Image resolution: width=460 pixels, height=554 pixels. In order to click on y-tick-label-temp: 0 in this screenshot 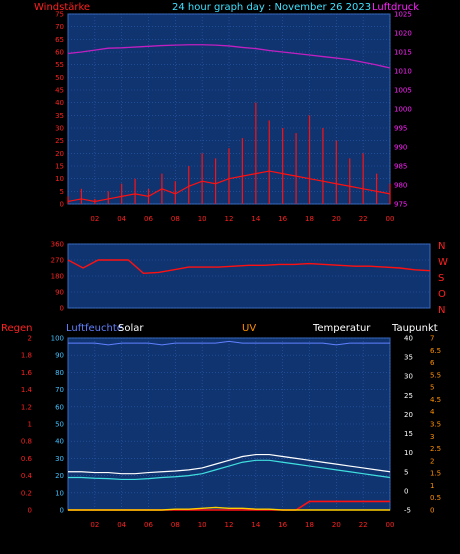, I will do `click(406, 491)`.